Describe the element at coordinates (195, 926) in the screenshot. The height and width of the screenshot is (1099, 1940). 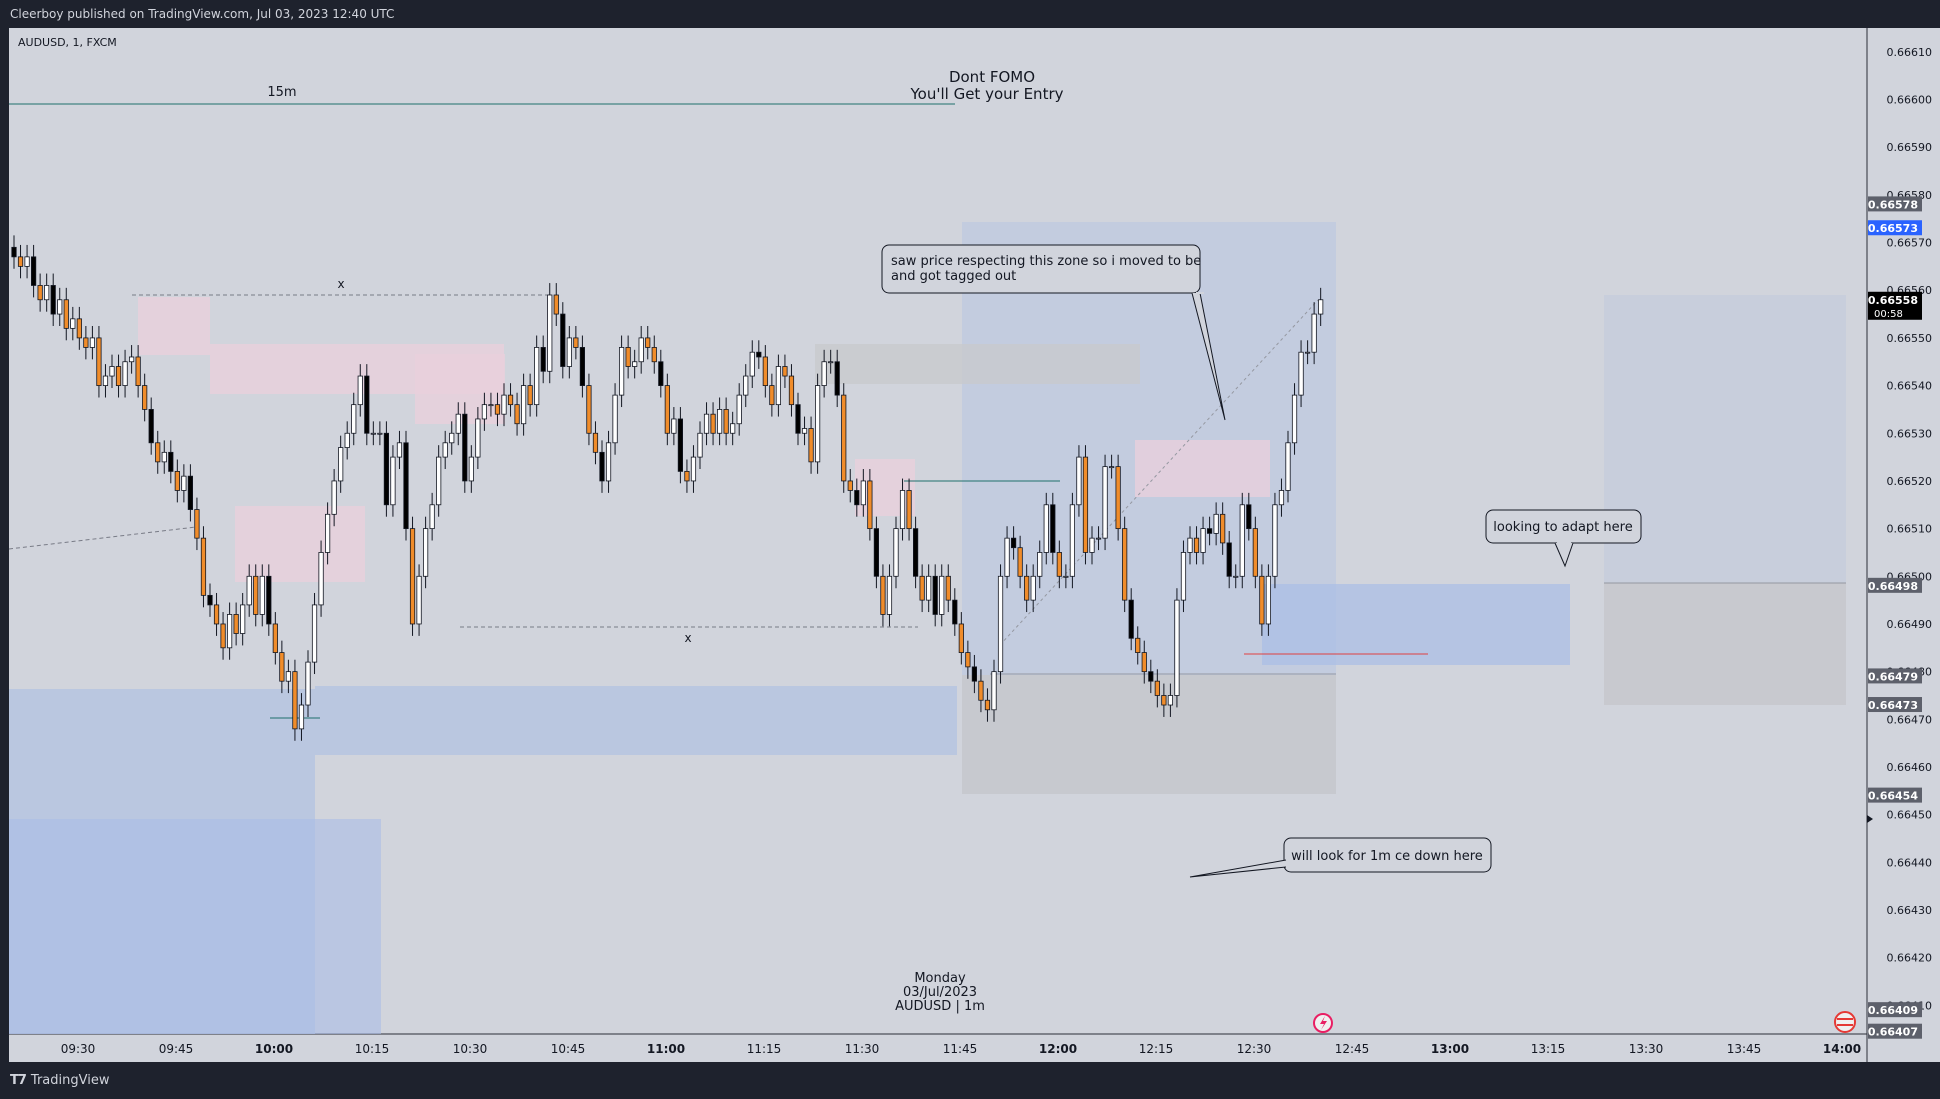
I see `demand-zone-lower` at that location.